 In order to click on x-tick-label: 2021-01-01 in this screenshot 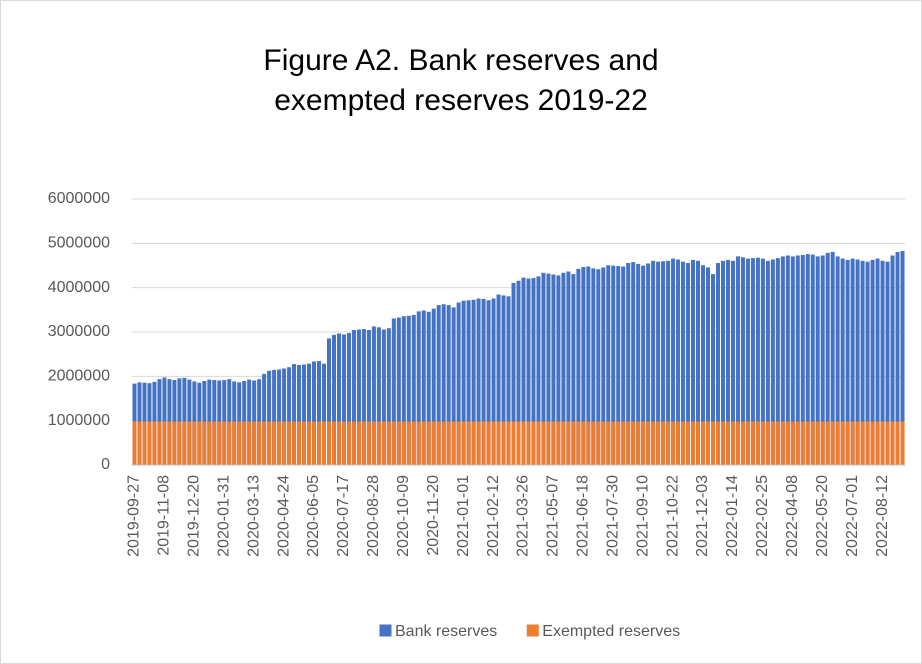, I will do `click(463, 516)`.